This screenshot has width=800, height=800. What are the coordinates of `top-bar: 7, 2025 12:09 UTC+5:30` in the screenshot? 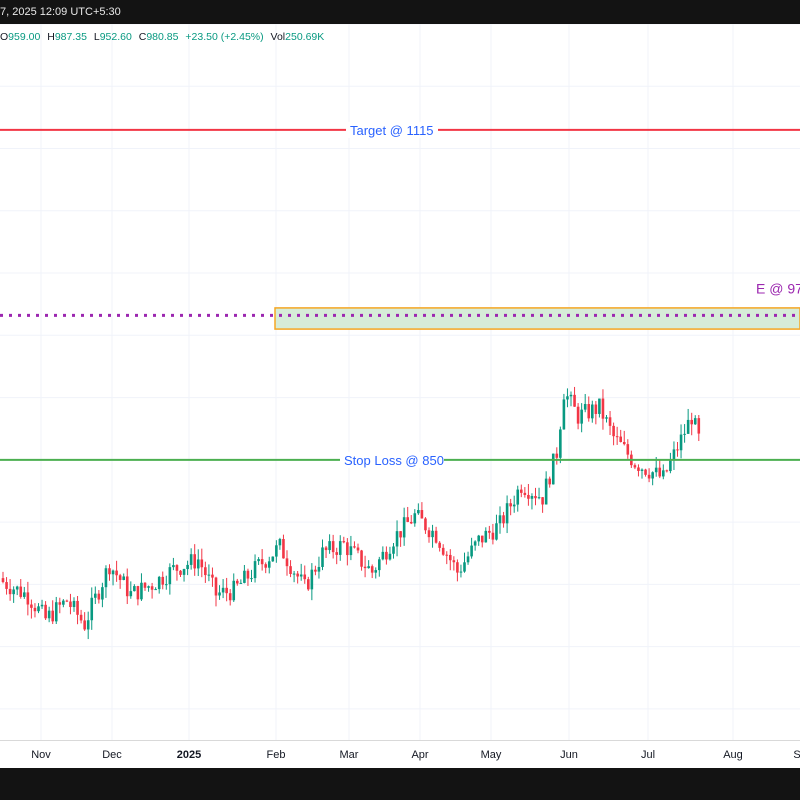 It's located at (400, 12).